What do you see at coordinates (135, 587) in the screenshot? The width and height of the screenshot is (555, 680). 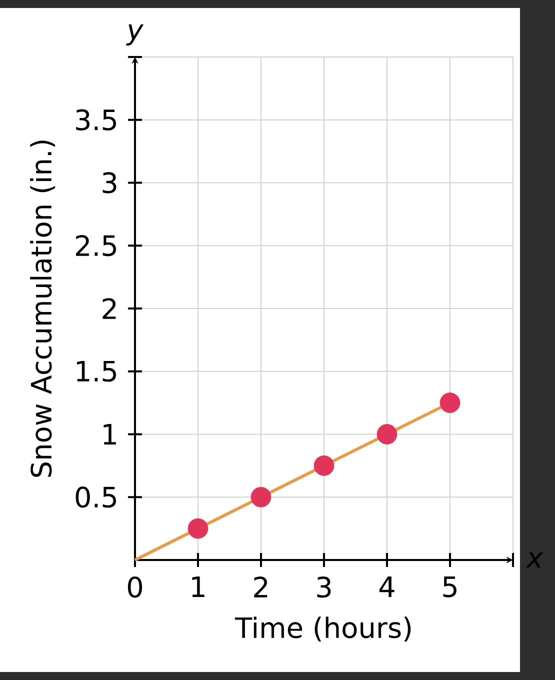 I see `x-tick-label: 0` at bounding box center [135, 587].